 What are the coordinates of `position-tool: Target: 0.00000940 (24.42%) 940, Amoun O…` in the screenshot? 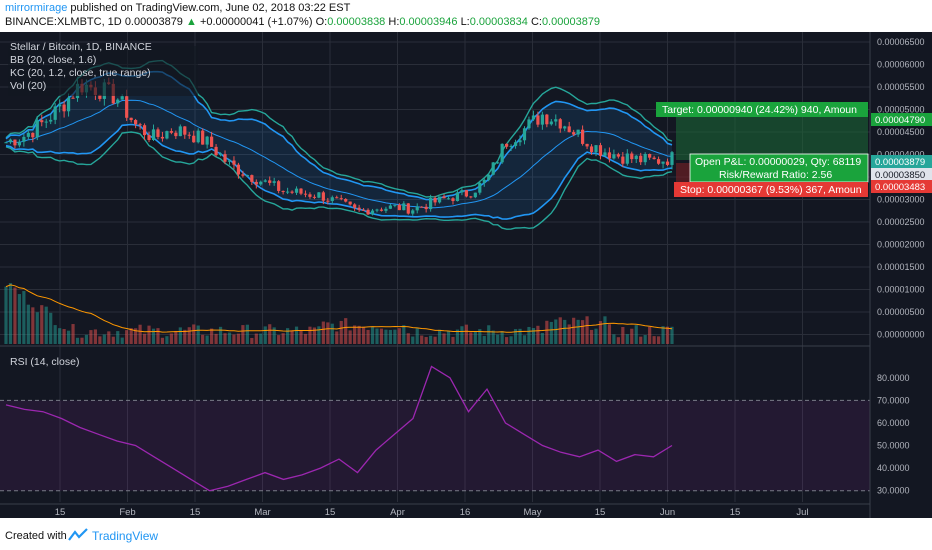 It's located at (762, 149).